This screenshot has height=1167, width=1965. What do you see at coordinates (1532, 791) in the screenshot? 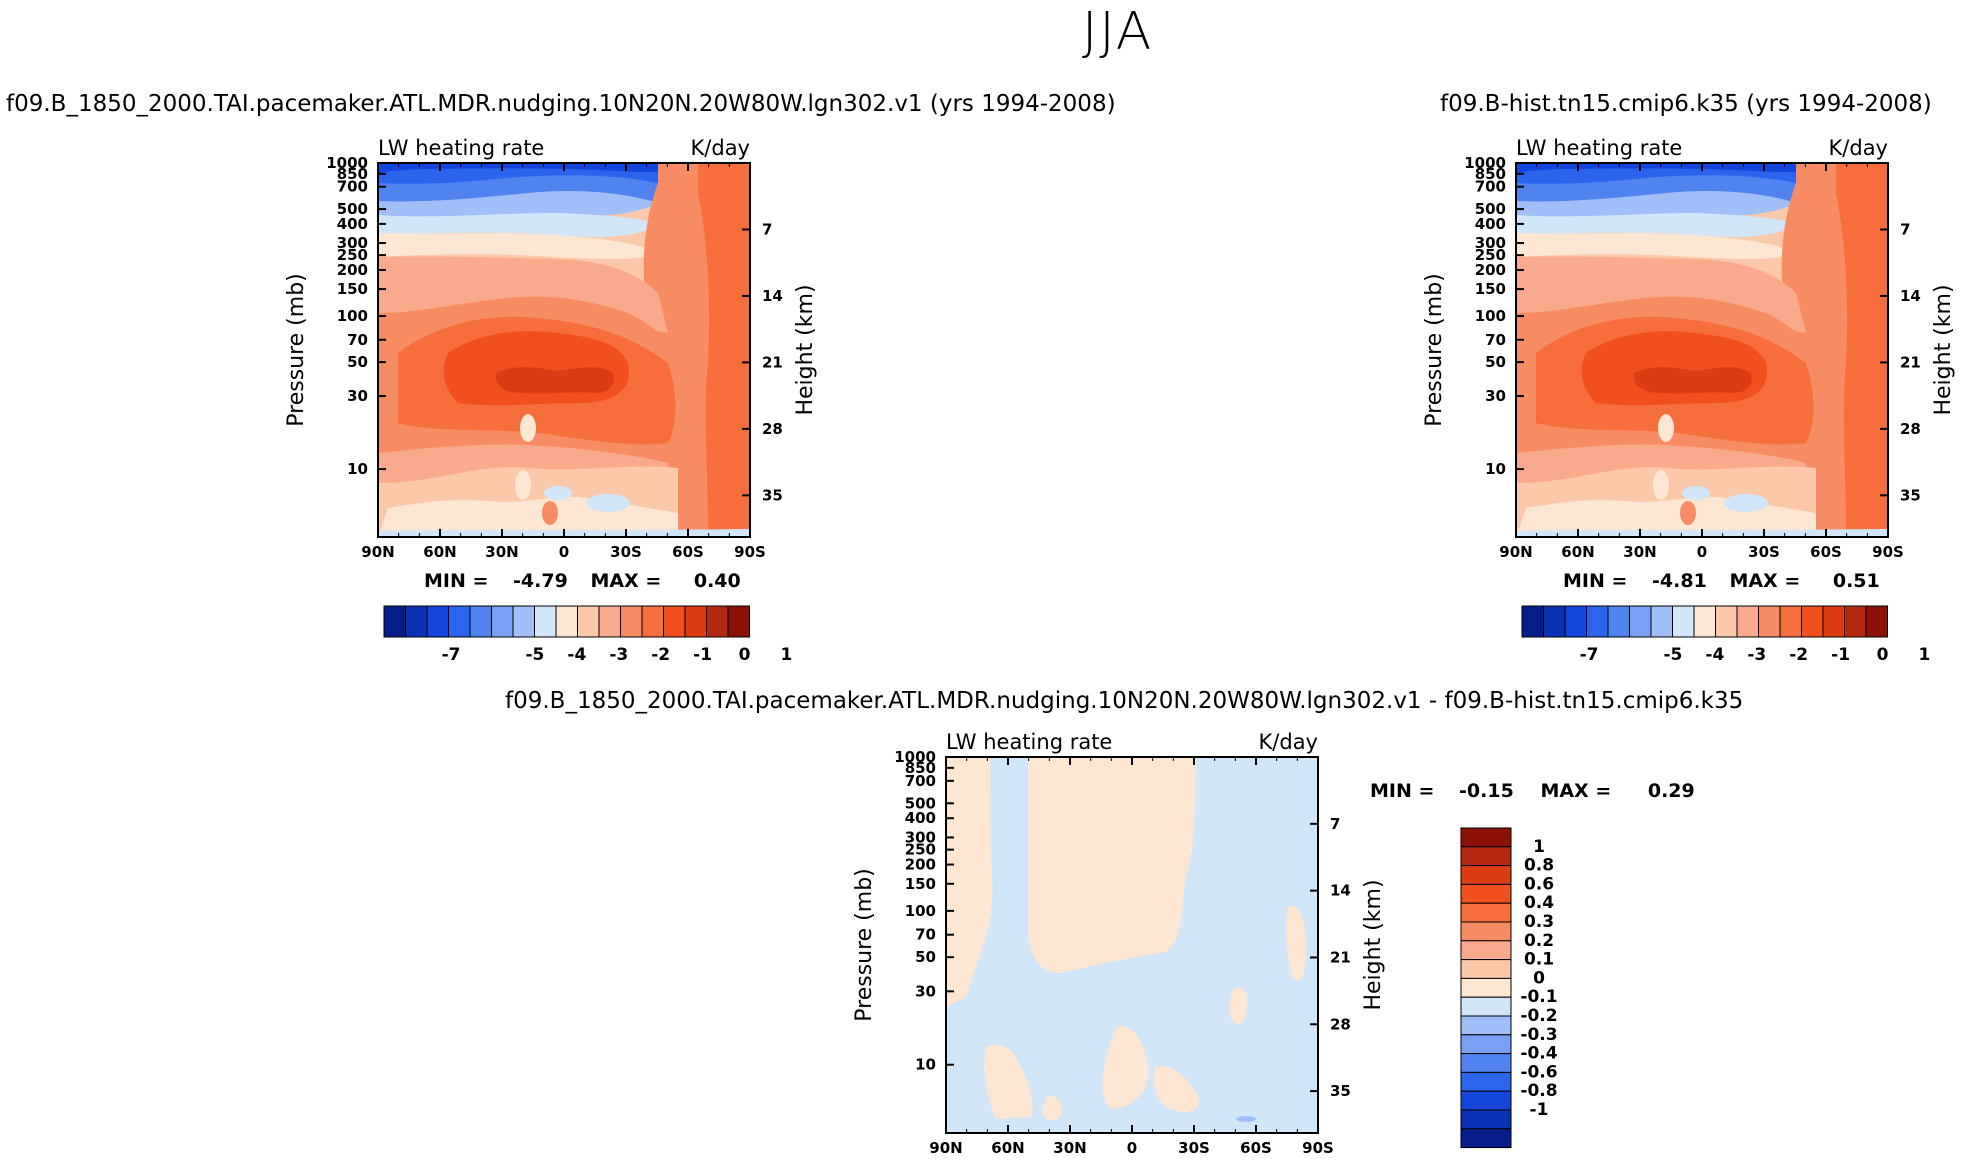
I see `diff-min-max: MIN = -0.15 MAX = 0.29` at bounding box center [1532, 791].